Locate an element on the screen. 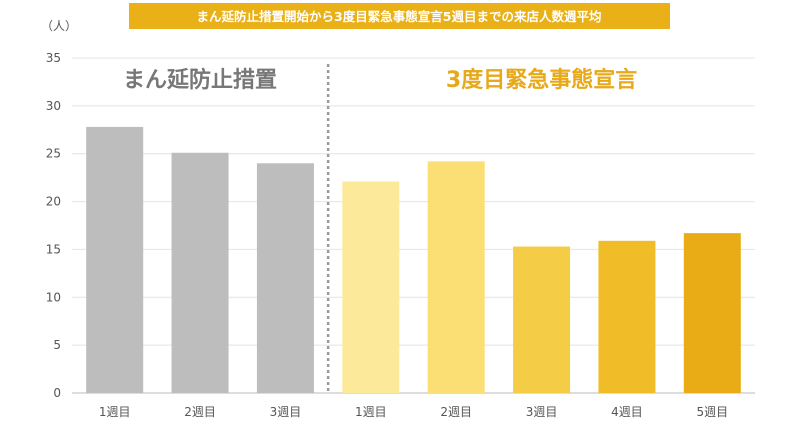  period-label: まん延防止措置 is located at coordinates (200, 80).